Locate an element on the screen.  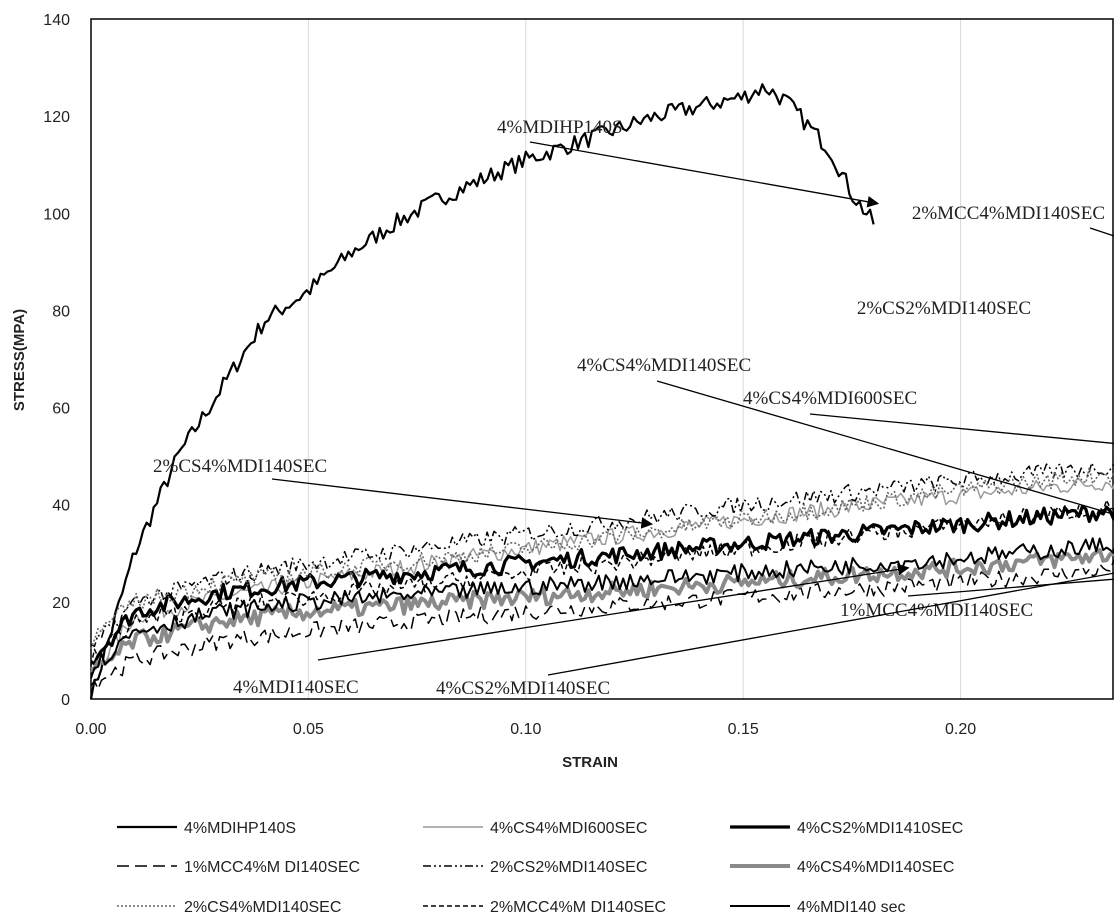
y-axis-title: STRESS(MPA) is located at coordinates (19, 360).